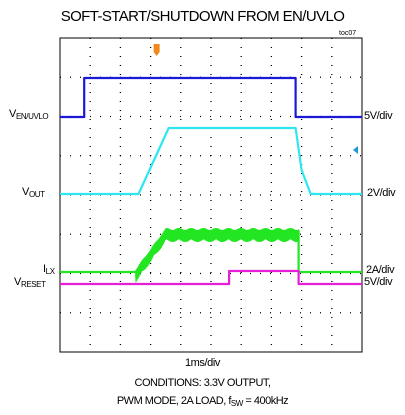  Describe the element at coordinates (30, 282) in the screenshot. I see `channel-label-reset: VRESET` at that location.